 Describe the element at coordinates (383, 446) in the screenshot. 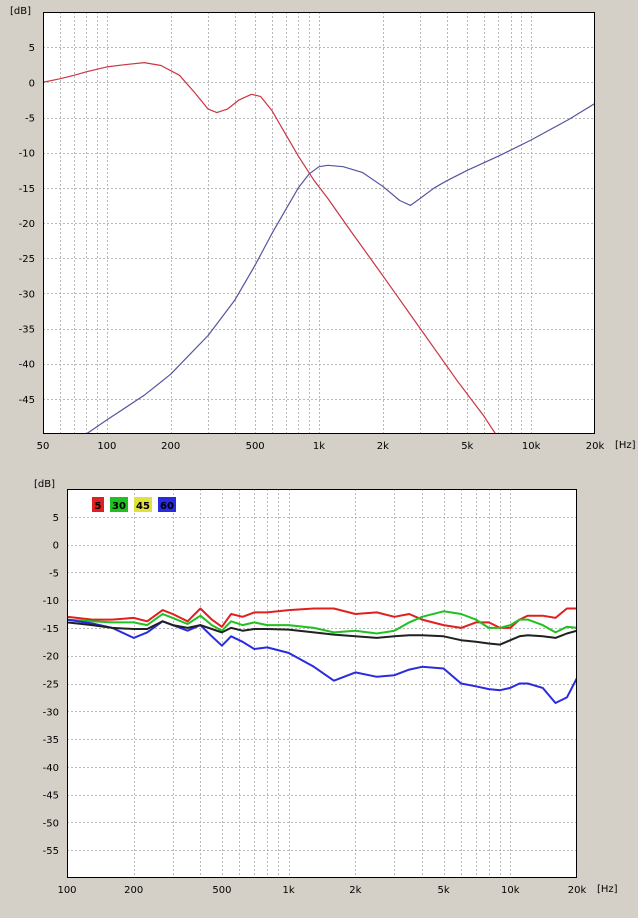

I see `top-x-tick-label: 2k` at that location.